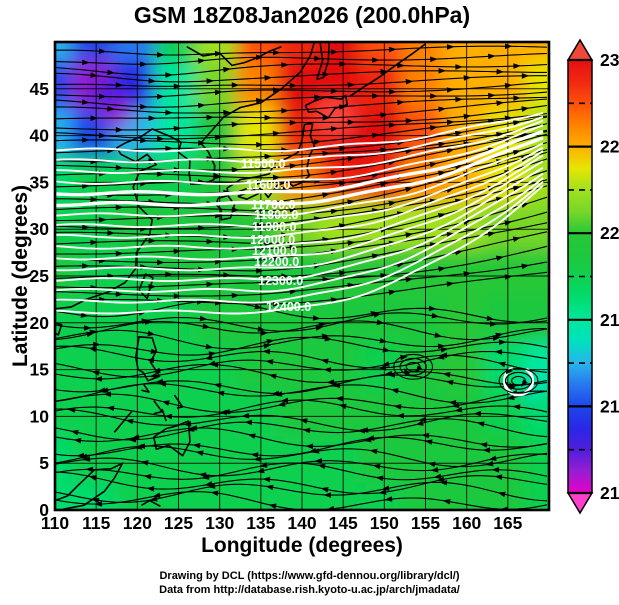 The width and height of the screenshot is (619, 605). Describe the element at coordinates (592, 276) in the screenshot. I see `colorbar: 230 226 222 218 214 210` at that location.